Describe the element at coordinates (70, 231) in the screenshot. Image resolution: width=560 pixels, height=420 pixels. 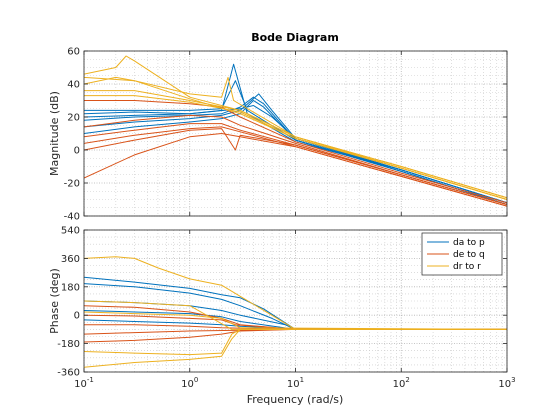
I see `phase-y-tick-label: 540` at that location.